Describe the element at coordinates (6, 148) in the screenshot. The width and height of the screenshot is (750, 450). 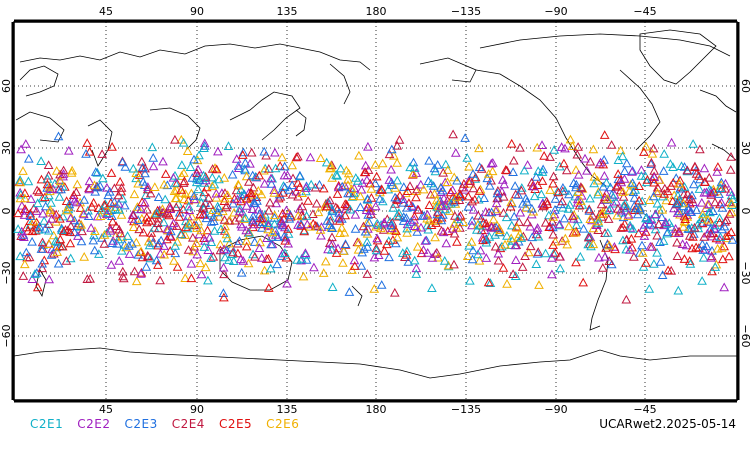
I see `latitude-tick-label: 30` at that location.